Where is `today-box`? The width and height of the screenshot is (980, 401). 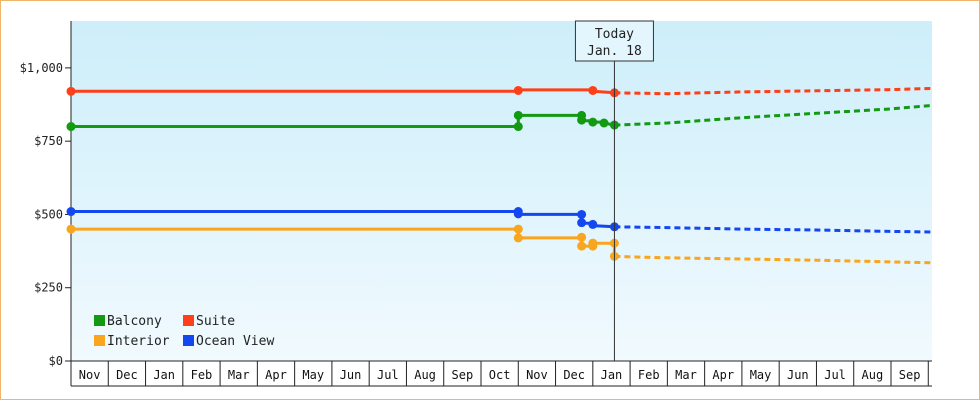 today-box is located at coordinates (614, 41).